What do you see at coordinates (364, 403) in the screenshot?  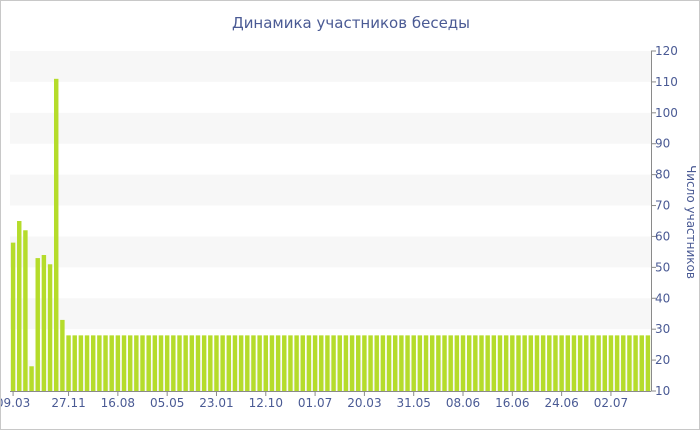 I see `x-tick-label: 20.03` at bounding box center [364, 403].